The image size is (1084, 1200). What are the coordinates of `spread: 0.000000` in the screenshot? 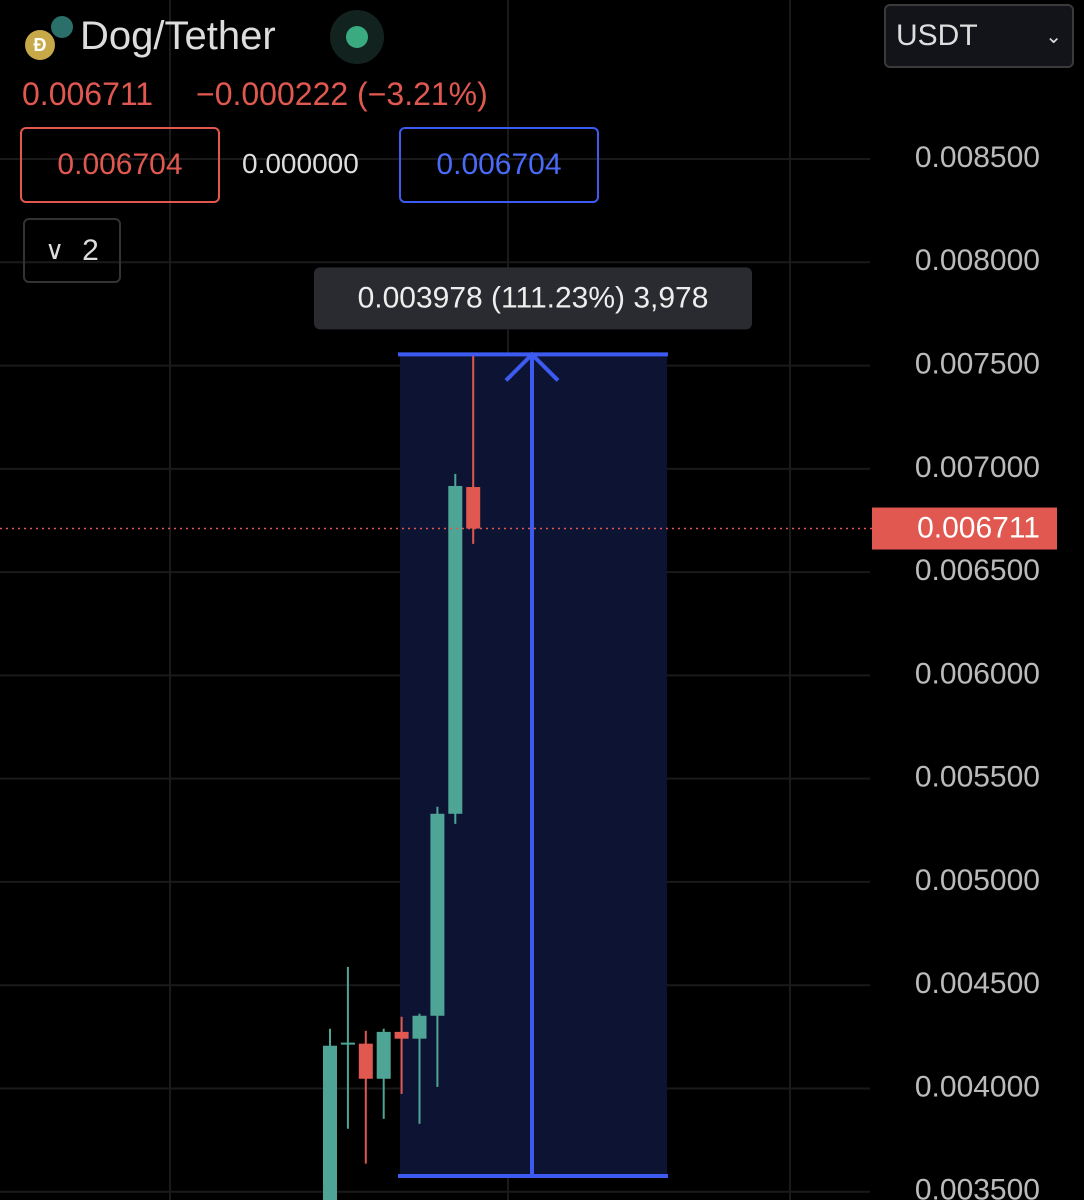 It's located at (300, 163).